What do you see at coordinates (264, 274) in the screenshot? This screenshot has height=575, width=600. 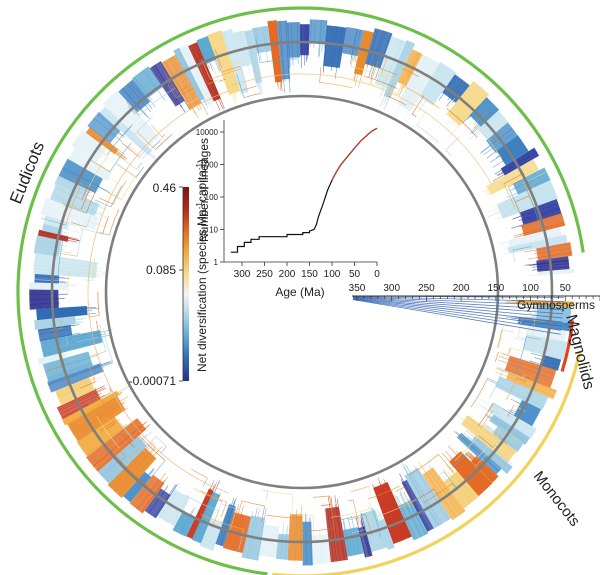 I see `inset-x-tick-label: 250` at bounding box center [264, 274].